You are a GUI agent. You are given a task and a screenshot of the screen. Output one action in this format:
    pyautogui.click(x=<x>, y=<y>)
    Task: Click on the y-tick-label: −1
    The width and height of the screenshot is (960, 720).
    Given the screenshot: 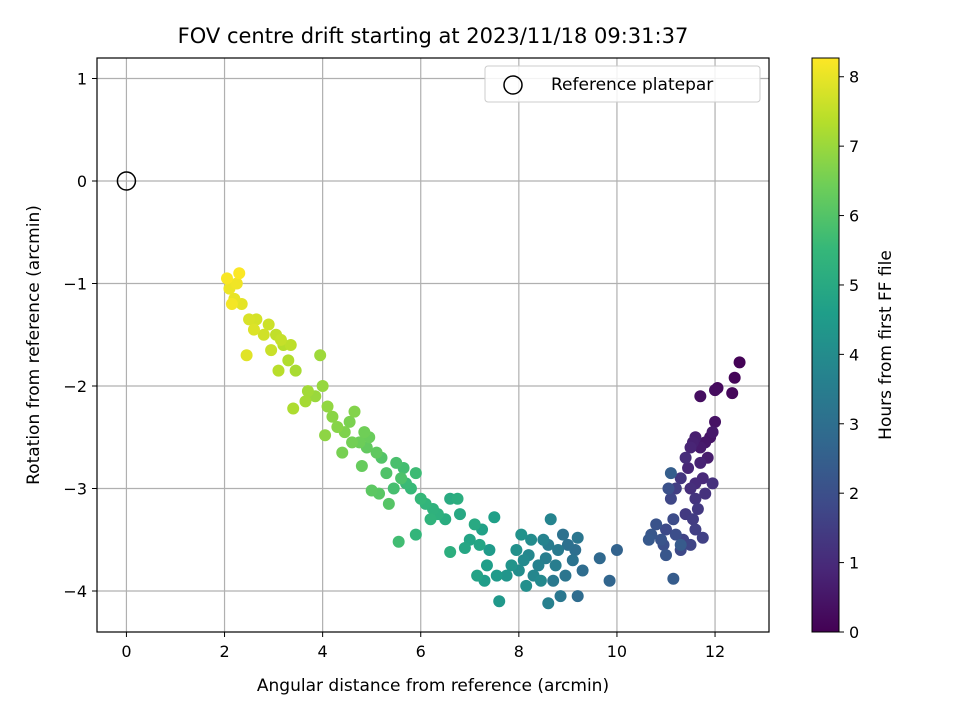 What is the action you would take?
    pyautogui.click(x=75, y=284)
    